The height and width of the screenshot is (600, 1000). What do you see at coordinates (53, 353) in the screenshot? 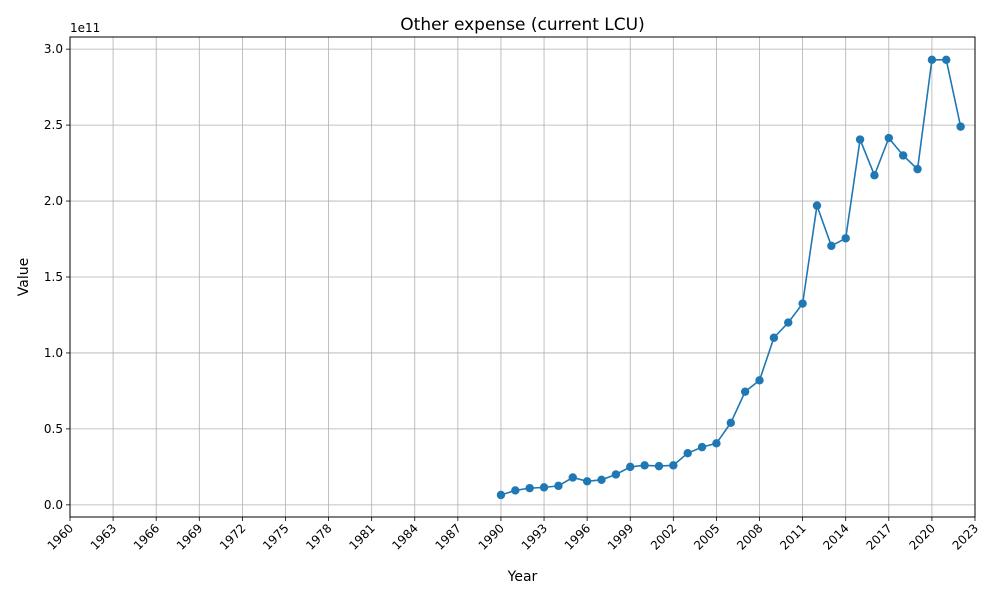
I see `y-tick-label: 1.0` at bounding box center [53, 353].